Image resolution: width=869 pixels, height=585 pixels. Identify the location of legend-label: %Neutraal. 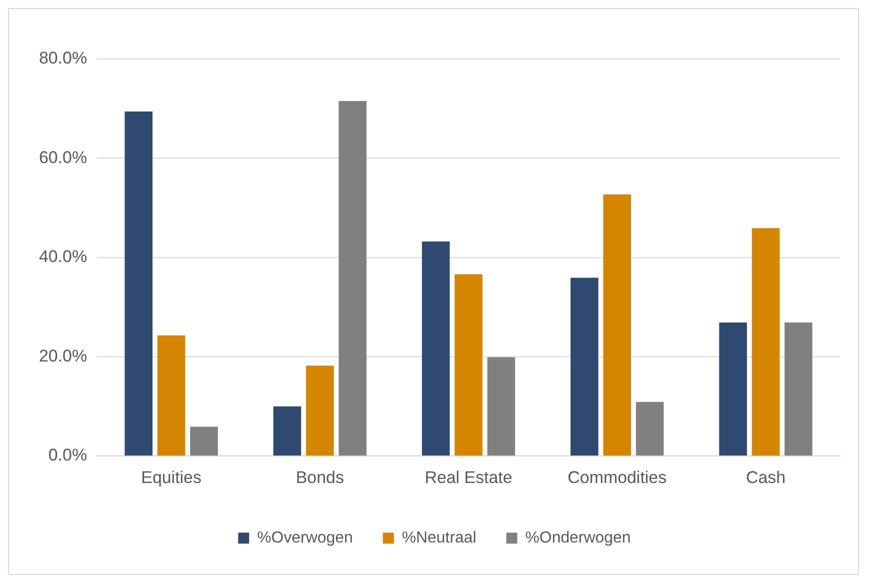
(439, 538).